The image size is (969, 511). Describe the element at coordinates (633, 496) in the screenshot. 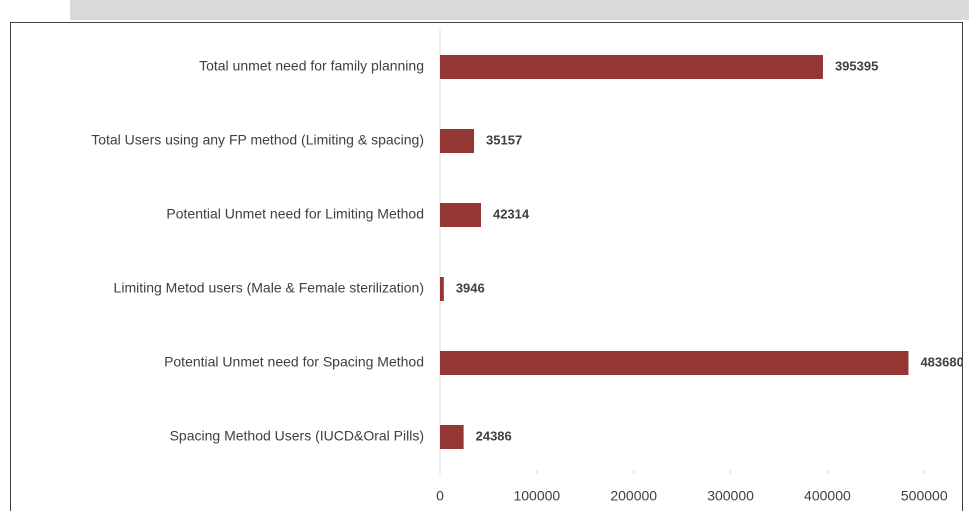

I see `x-tick-label: 200000` at that location.